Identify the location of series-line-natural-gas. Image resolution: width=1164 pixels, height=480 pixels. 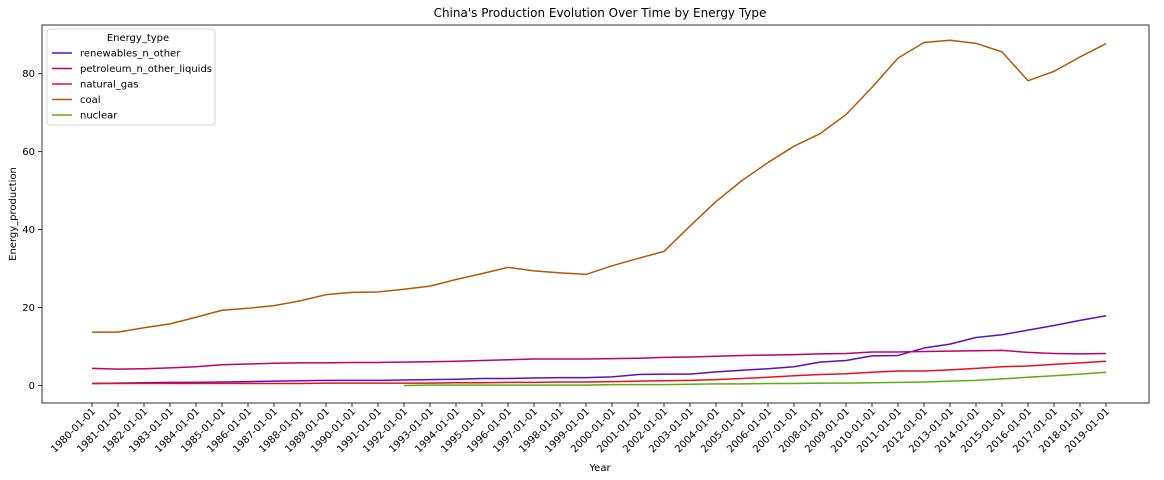
(599, 372).